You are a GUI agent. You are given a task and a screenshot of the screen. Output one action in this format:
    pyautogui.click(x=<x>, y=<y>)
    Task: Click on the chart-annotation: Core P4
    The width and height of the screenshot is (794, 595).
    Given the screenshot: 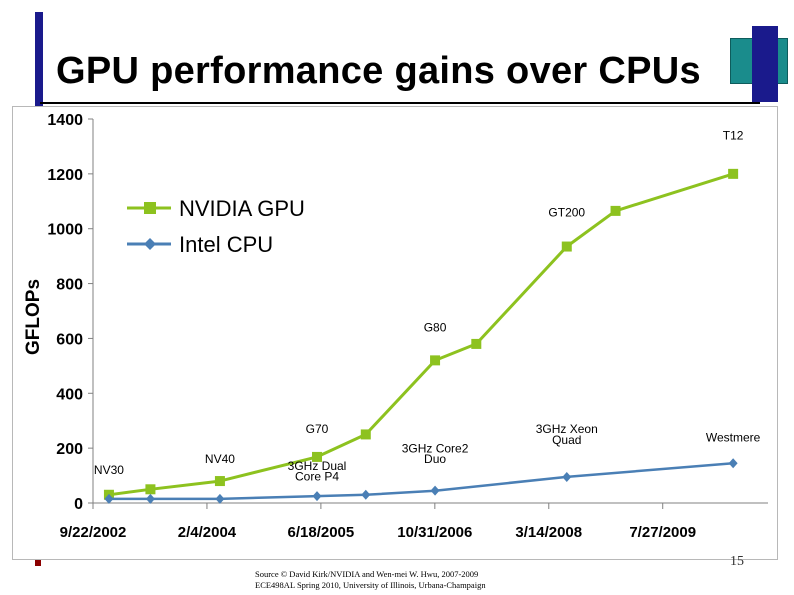 What is the action you would take?
    pyautogui.click(x=317, y=477)
    